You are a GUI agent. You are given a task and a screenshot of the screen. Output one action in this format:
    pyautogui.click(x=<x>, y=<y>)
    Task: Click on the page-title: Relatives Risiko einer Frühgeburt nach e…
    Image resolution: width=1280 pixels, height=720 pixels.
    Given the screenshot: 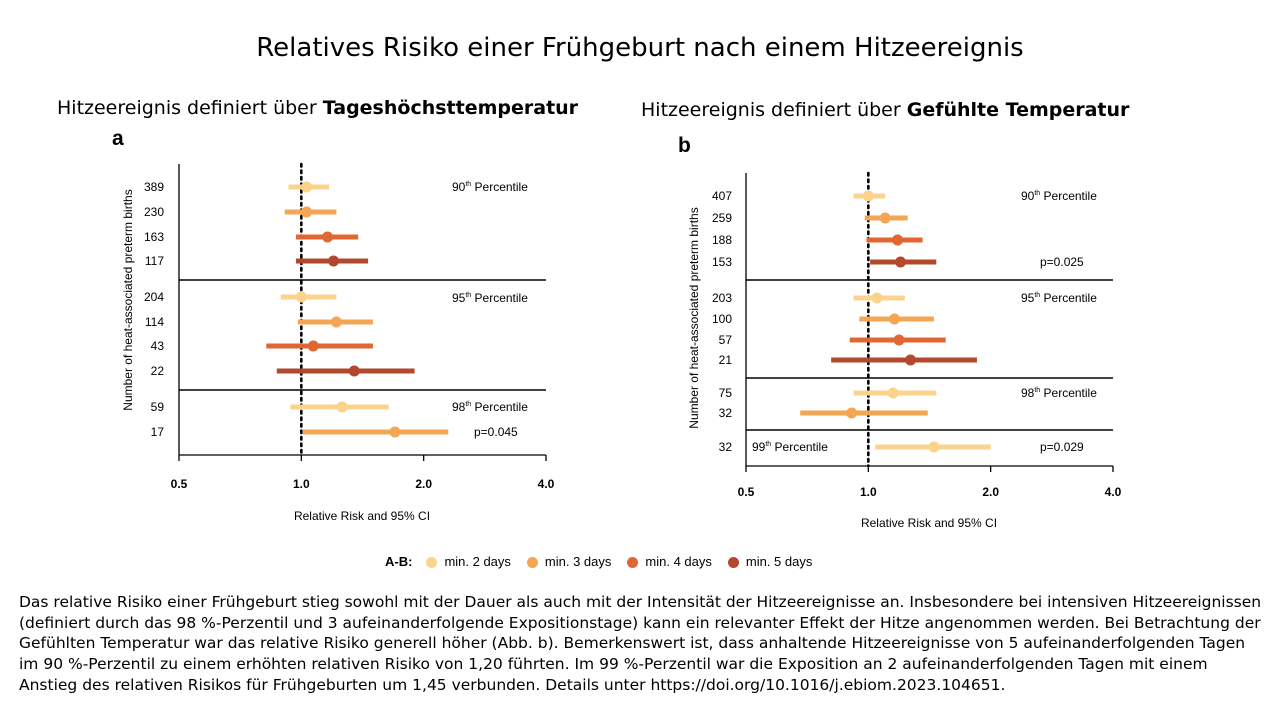 What is the action you would take?
    pyautogui.click(x=640, y=48)
    